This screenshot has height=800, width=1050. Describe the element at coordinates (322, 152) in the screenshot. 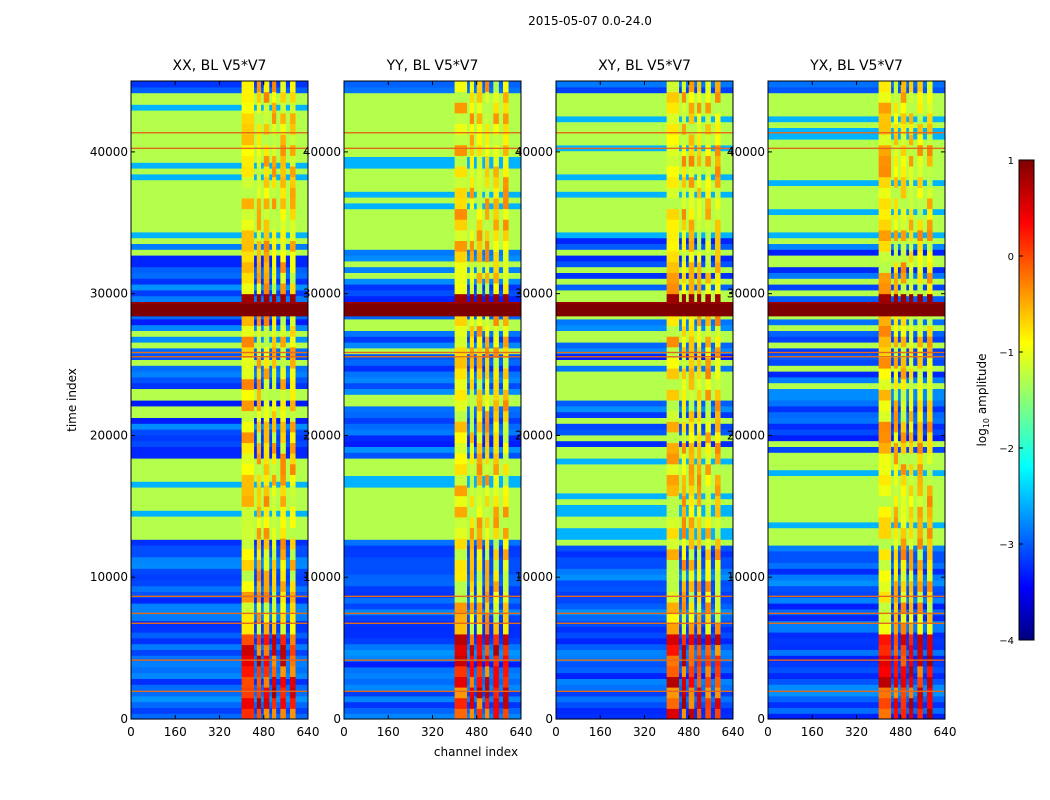

I see `y-tick-label: 40000` at that location.